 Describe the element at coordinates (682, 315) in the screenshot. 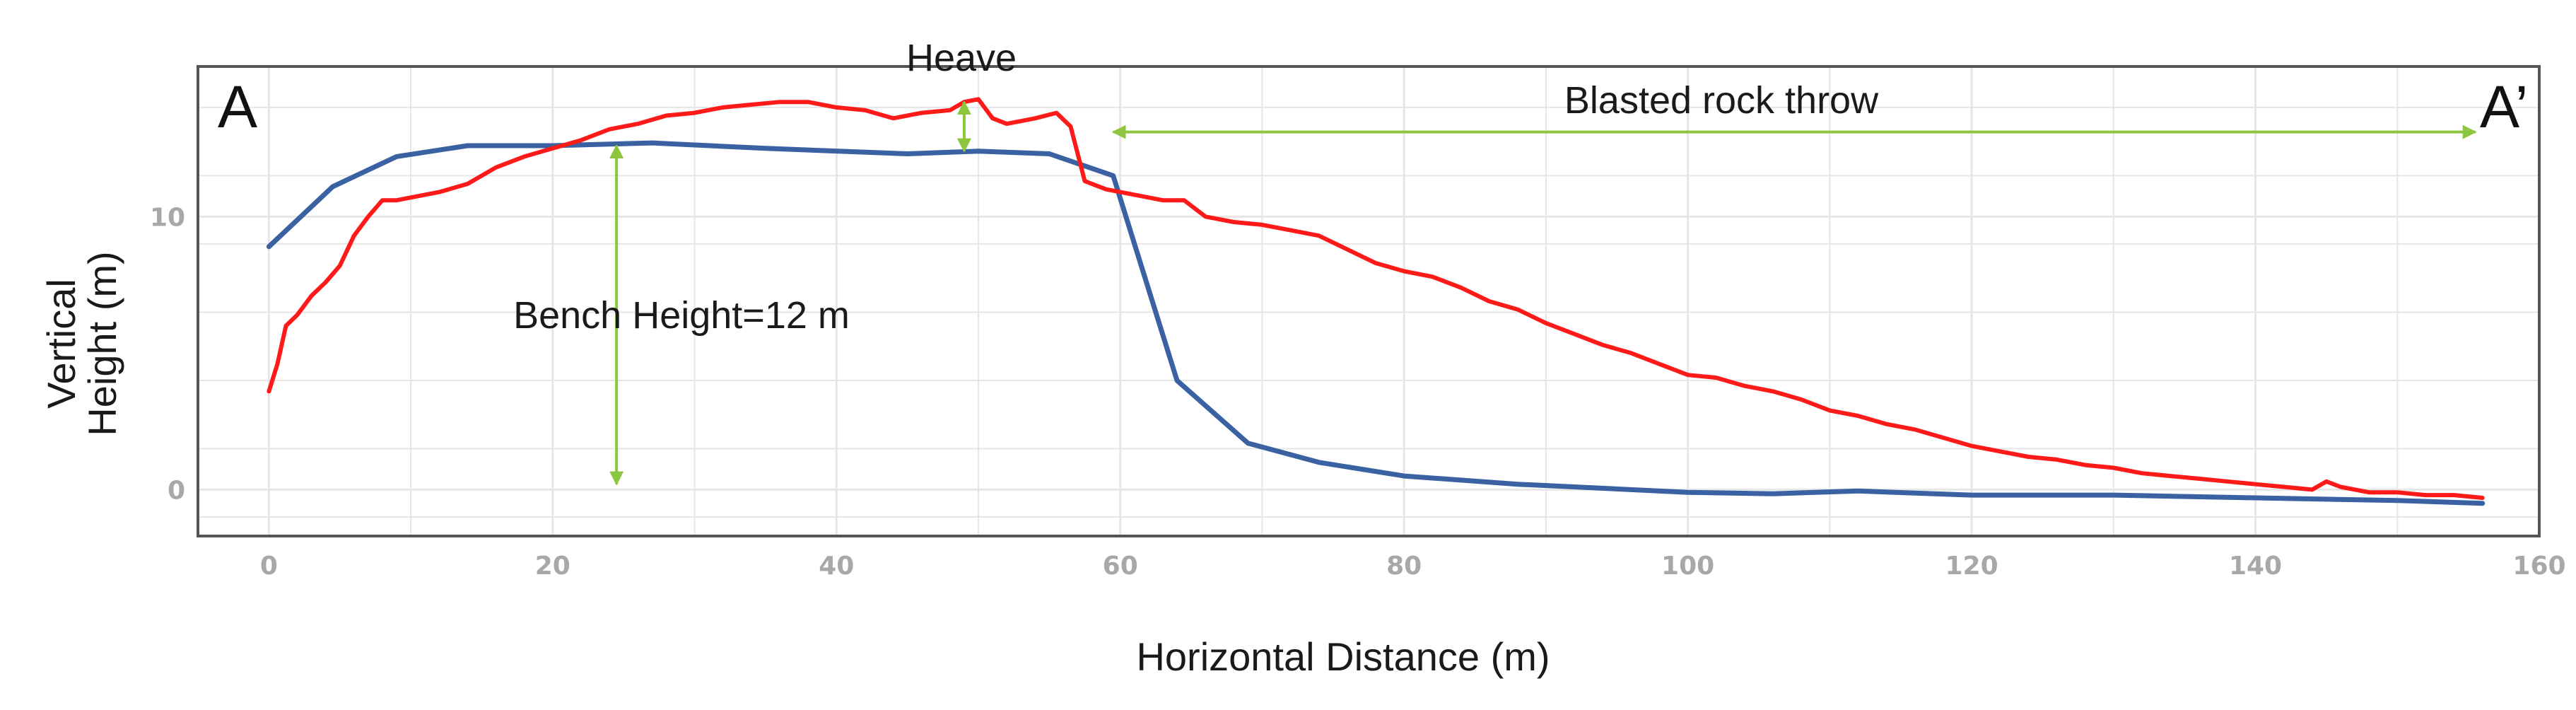

I see `bench-height-label: Bench Height=12 m` at that location.